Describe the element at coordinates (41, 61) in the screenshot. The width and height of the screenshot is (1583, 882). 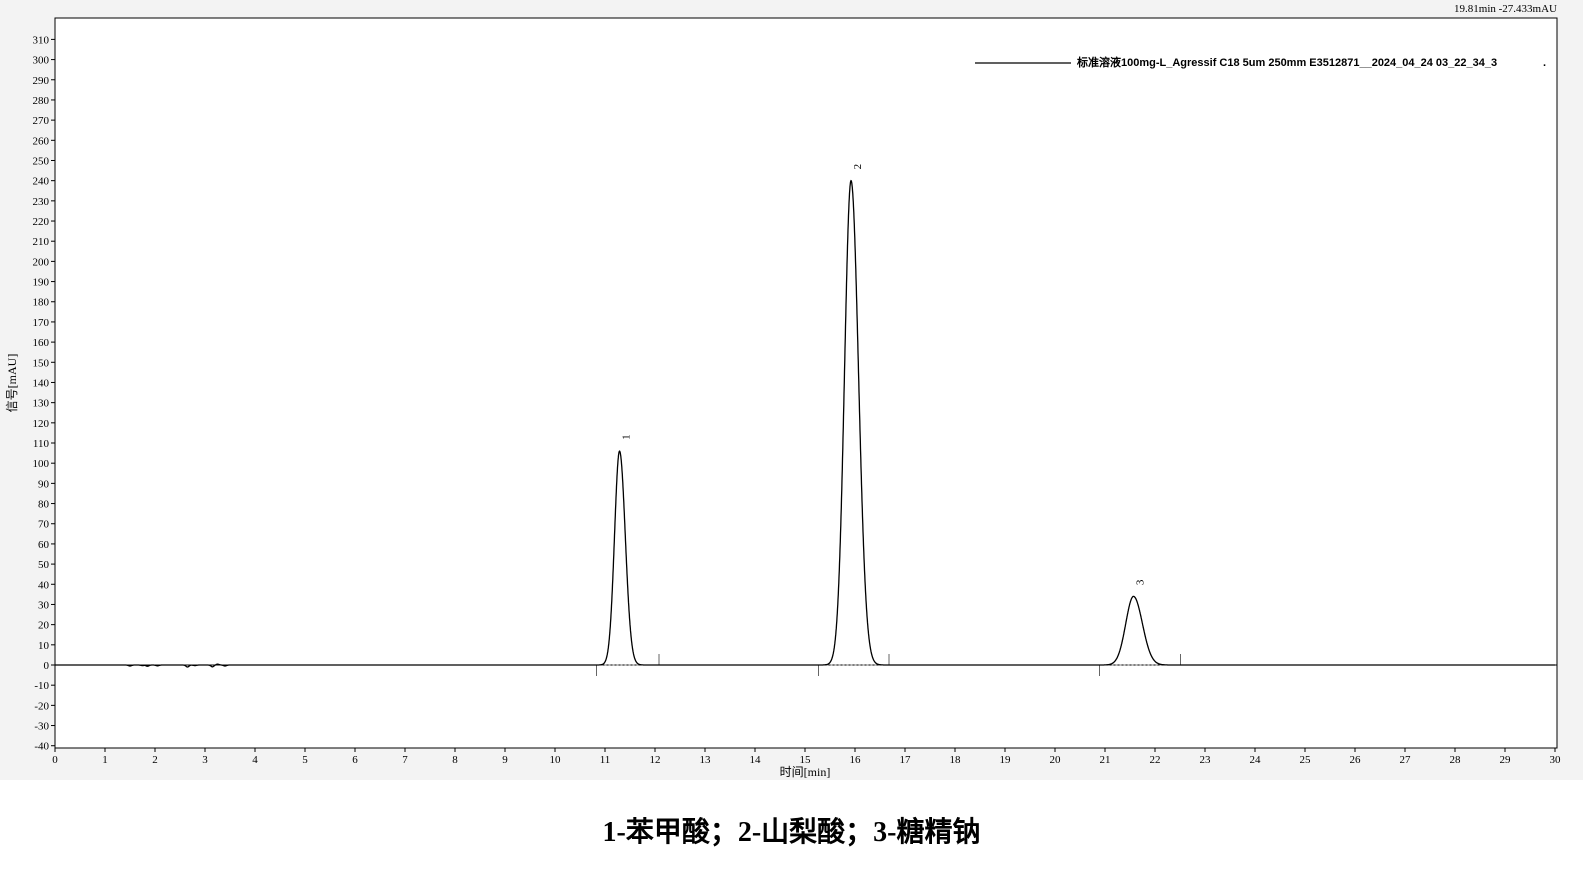
I see `y-tick-label: 300` at that location.